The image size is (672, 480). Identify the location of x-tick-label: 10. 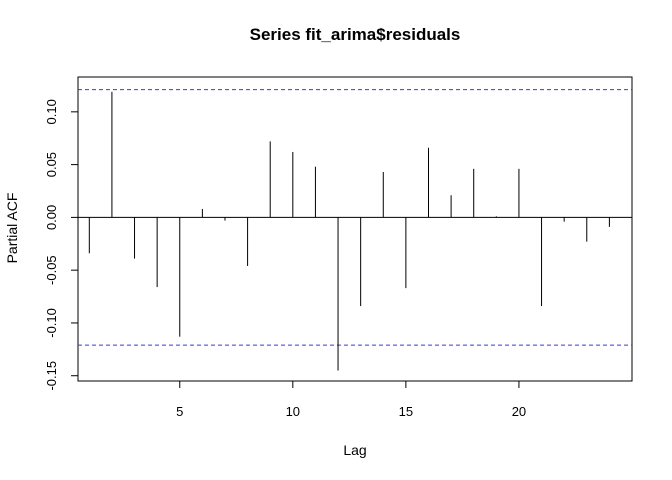
(293, 411).